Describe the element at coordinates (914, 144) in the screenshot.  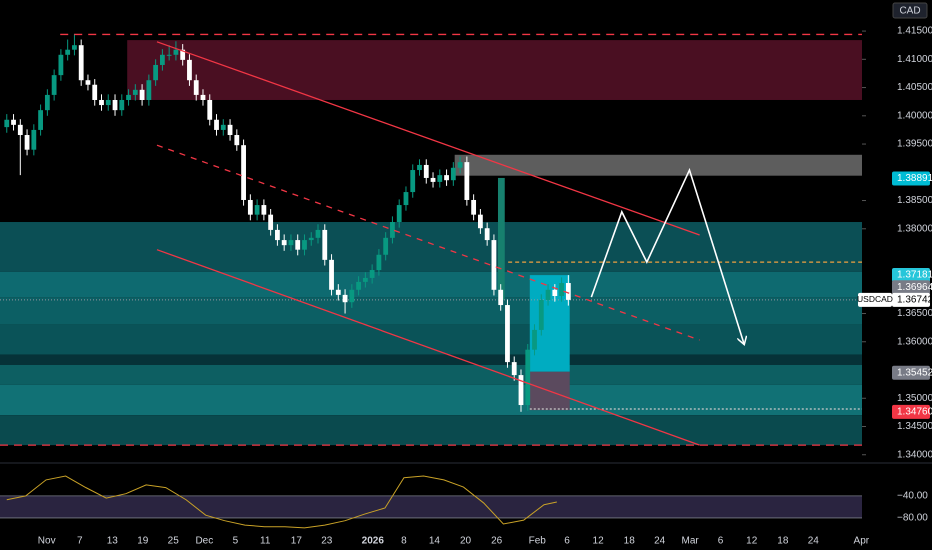
I see `y-tick-label: 1.39500` at that location.